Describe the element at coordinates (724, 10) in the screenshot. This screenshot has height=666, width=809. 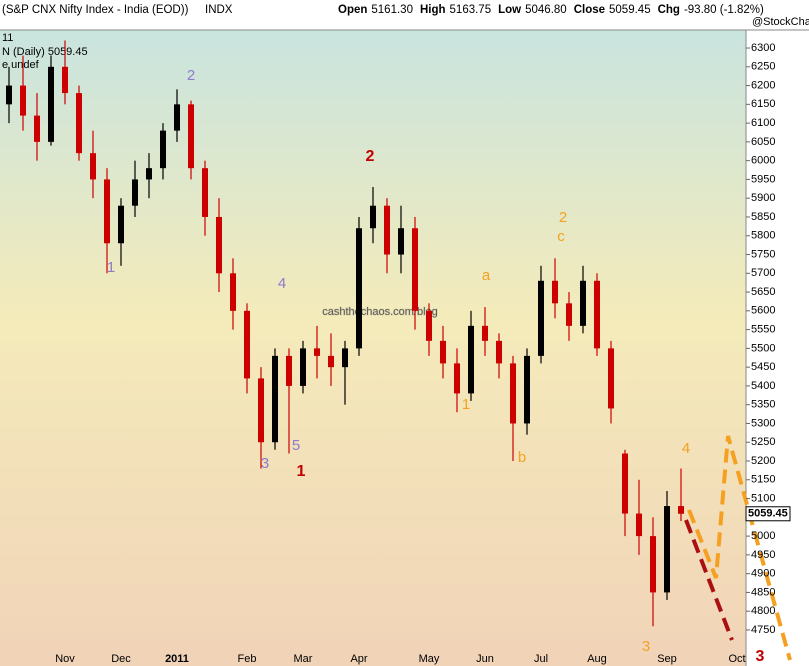
I see `quote-value: -93.80 (-1.82%)` at that location.